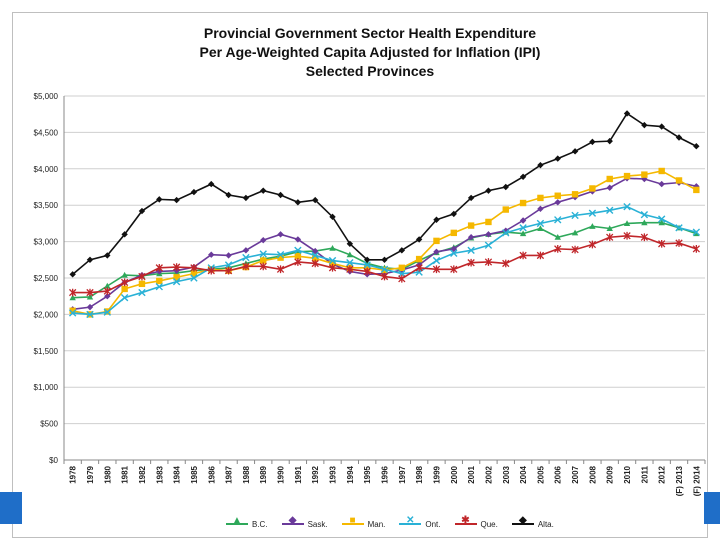  I want to click on x-tick-label: 2004, so click(523, 474).